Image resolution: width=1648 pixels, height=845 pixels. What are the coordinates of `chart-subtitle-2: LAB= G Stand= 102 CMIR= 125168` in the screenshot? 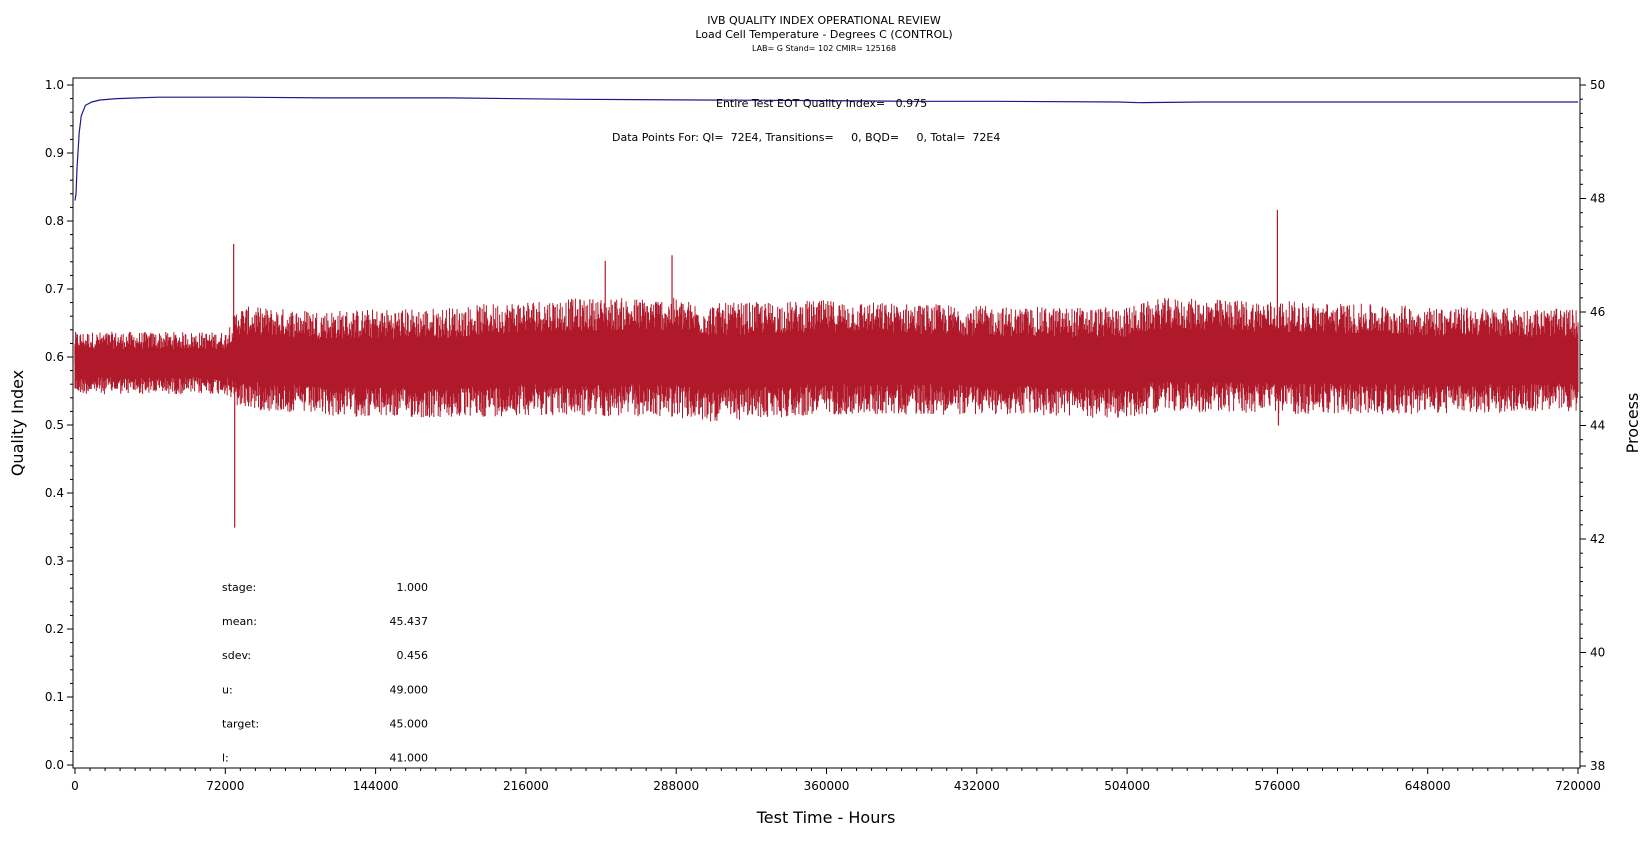 It's located at (824, 48).